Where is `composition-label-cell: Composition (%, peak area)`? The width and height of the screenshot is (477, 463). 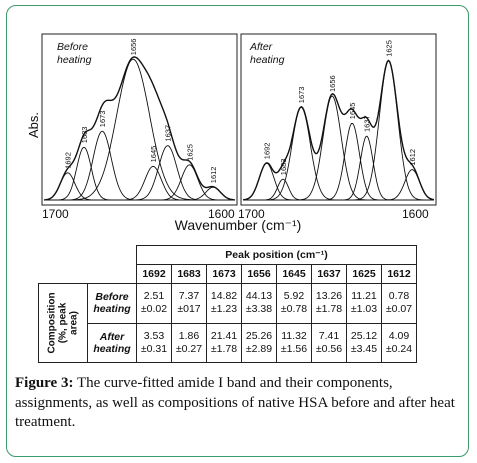 composition-label-cell: Composition (%, peak area) is located at coordinates (63, 323).